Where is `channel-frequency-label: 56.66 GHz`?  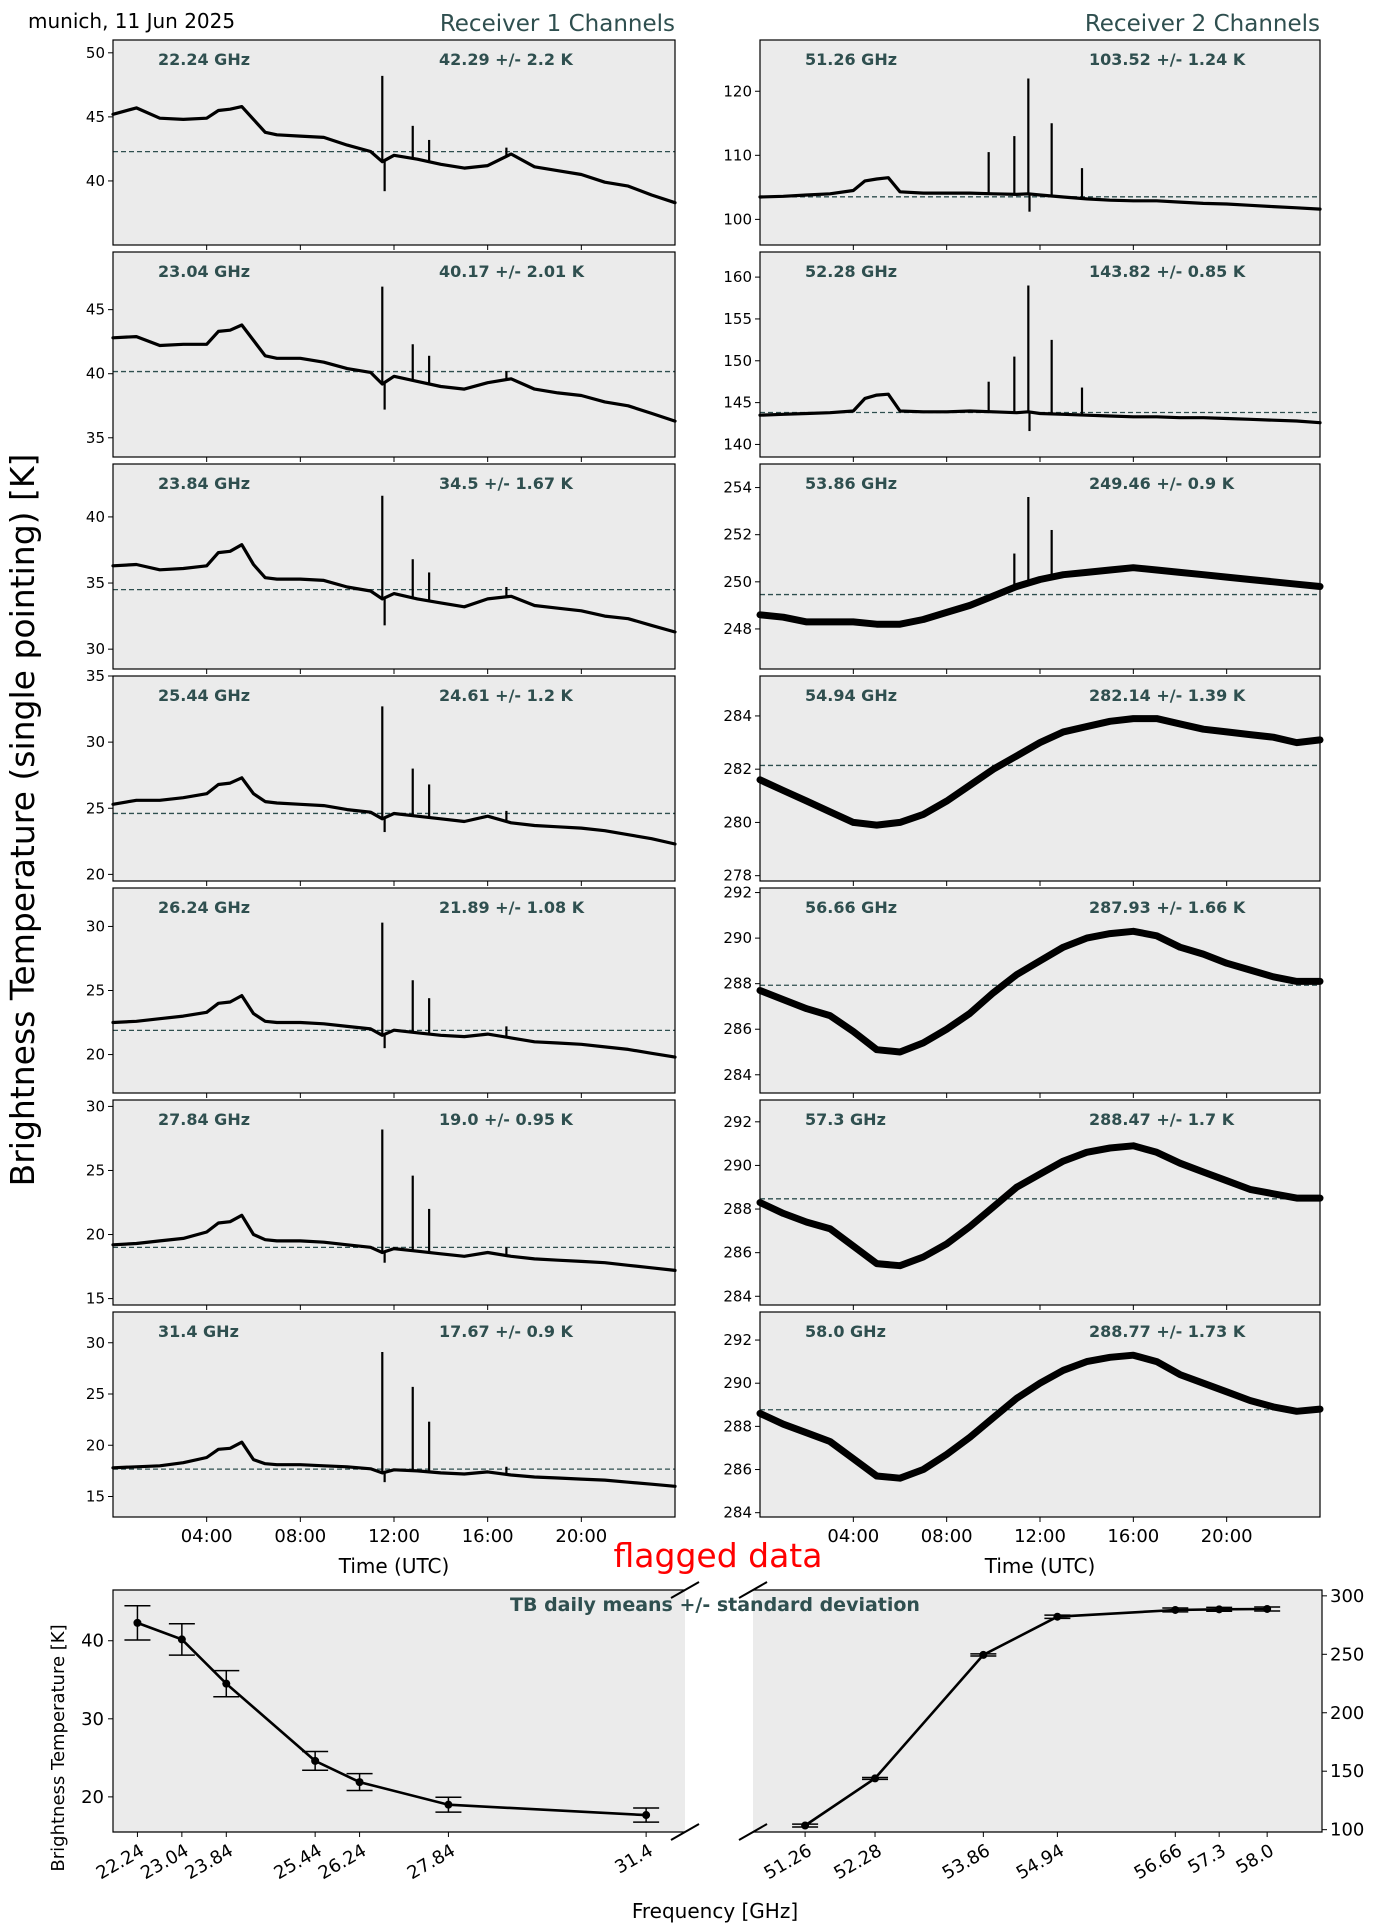 channel-frequency-label: 56.66 GHz is located at coordinates (851, 907).